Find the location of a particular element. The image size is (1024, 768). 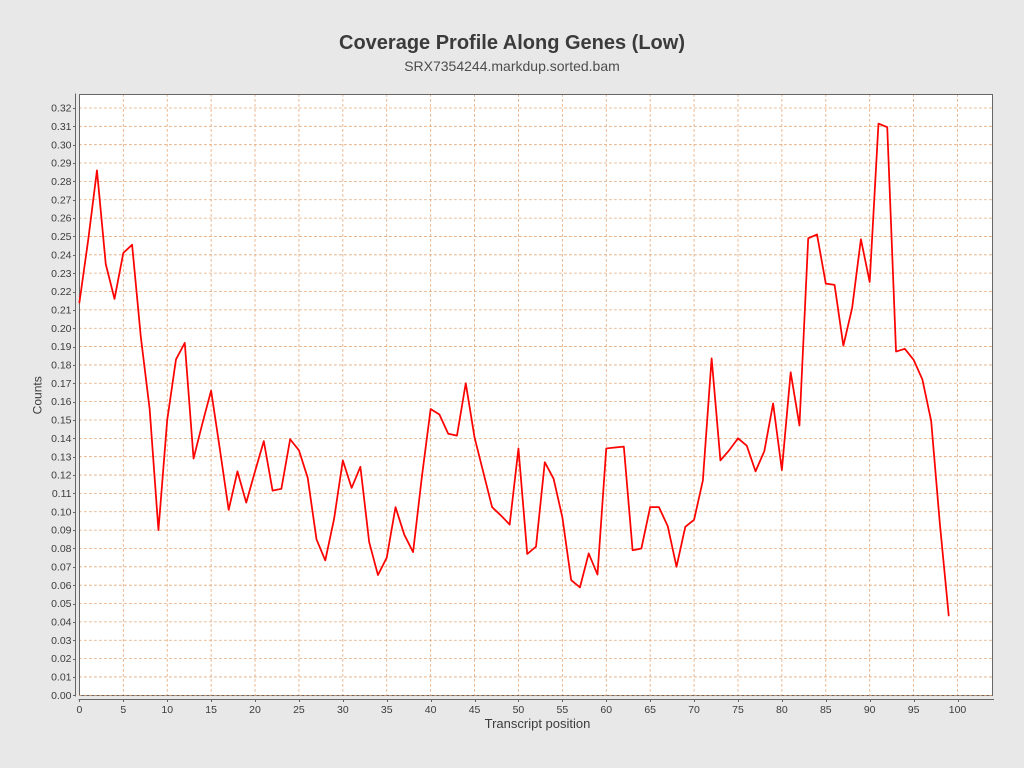

svg-text: 0.26 is located at coordinates (61, 219).